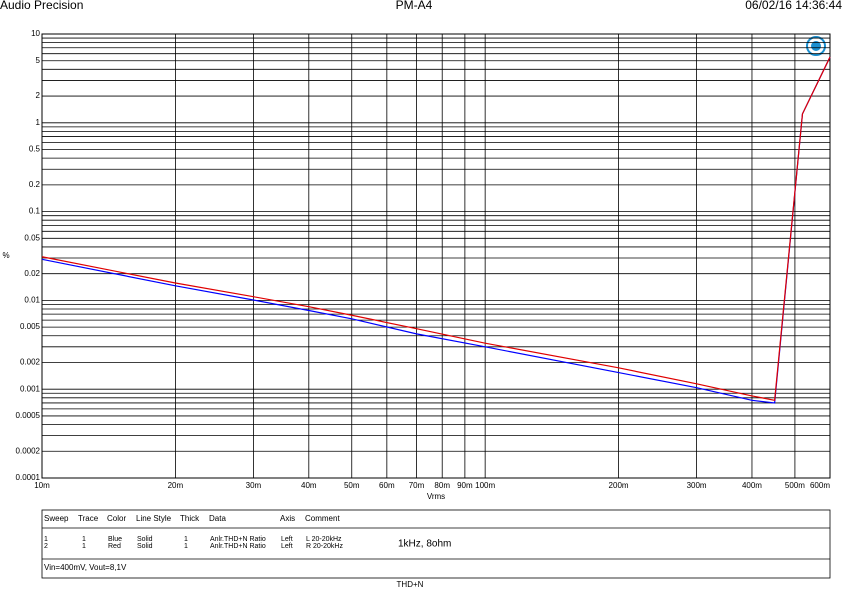  Describe the element at coordinates (5, 255) in the screenshot. I see `y-axis-label: %` at that location.